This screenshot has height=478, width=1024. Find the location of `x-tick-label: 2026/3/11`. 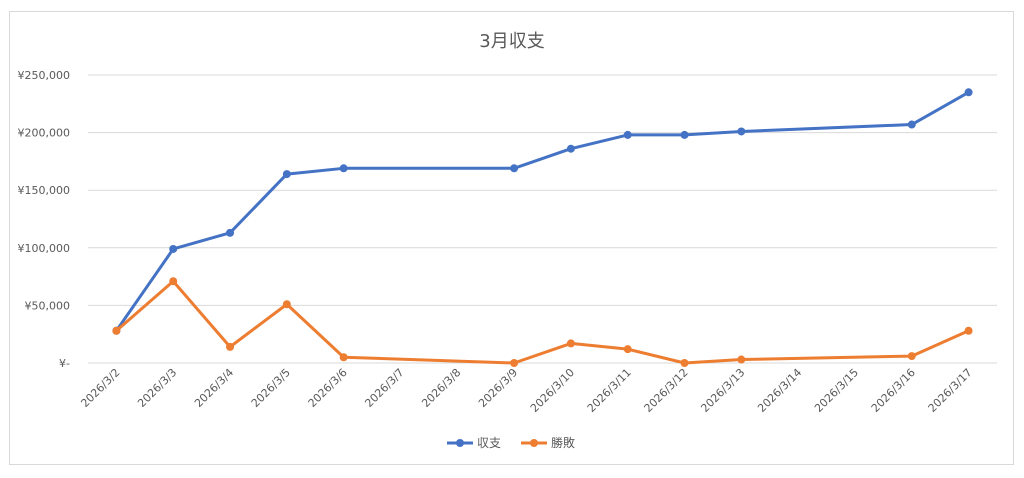

x-tick-label: 2026/3/11 is located at coordinates (609, 390).